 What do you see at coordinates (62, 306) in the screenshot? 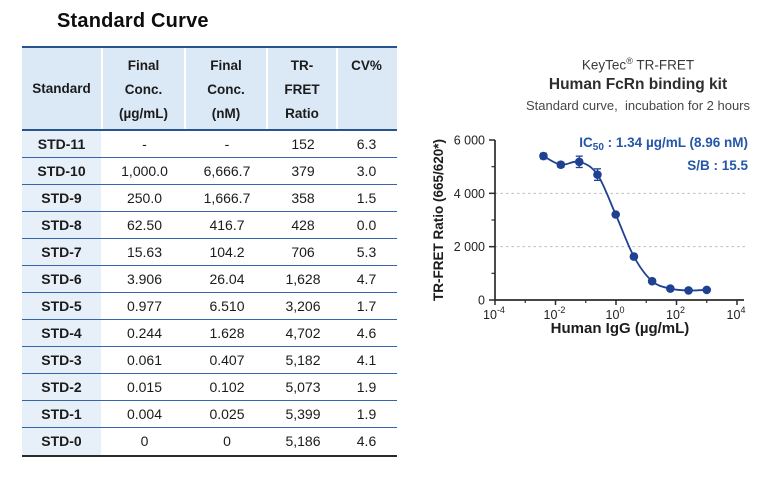
I see `cell-standard: STD-5` at bounding box center [62, 306].